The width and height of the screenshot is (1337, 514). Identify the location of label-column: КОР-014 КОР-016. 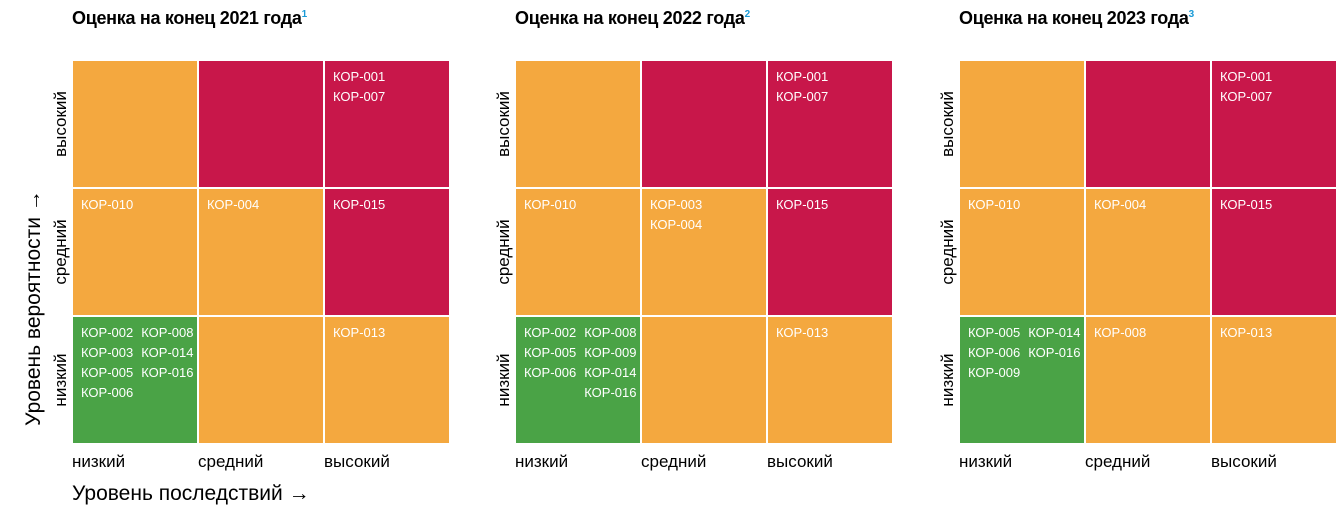
(1054, 380).